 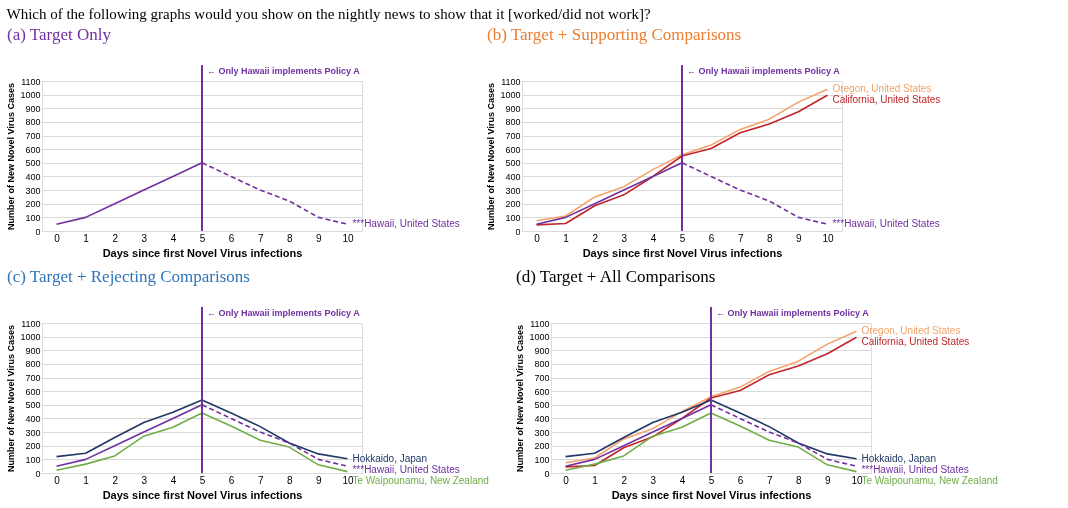 What do you see at coordinates (615, 276) in the screenshot?
I see `chart-title: (d) Target + All Comparisons` at bounding box center [615, 276].